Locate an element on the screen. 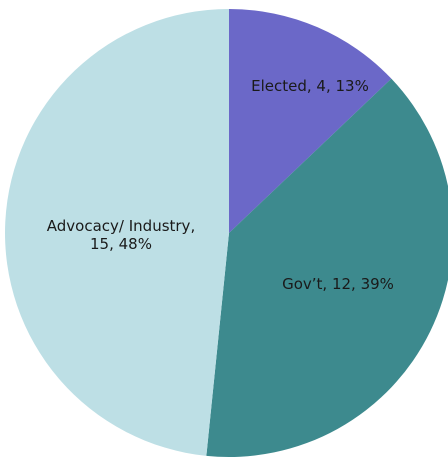 This screenshot has height=461, width=448. slice-label-line: 15, 48% is located at coordinates (121, 244).